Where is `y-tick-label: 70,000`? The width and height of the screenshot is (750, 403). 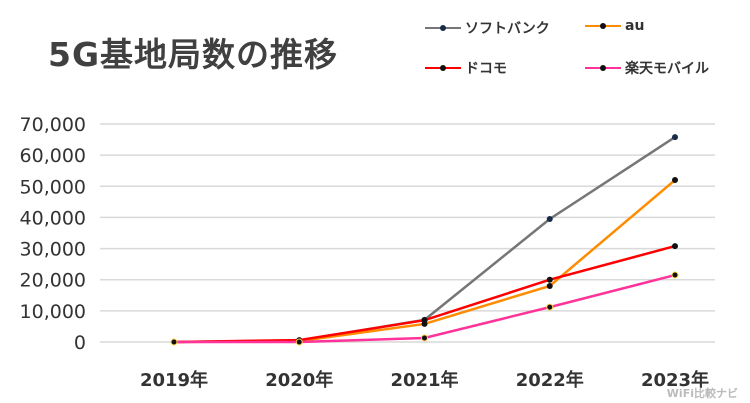 y-tick-label: 70,000 is located at coordinates (53, 125).